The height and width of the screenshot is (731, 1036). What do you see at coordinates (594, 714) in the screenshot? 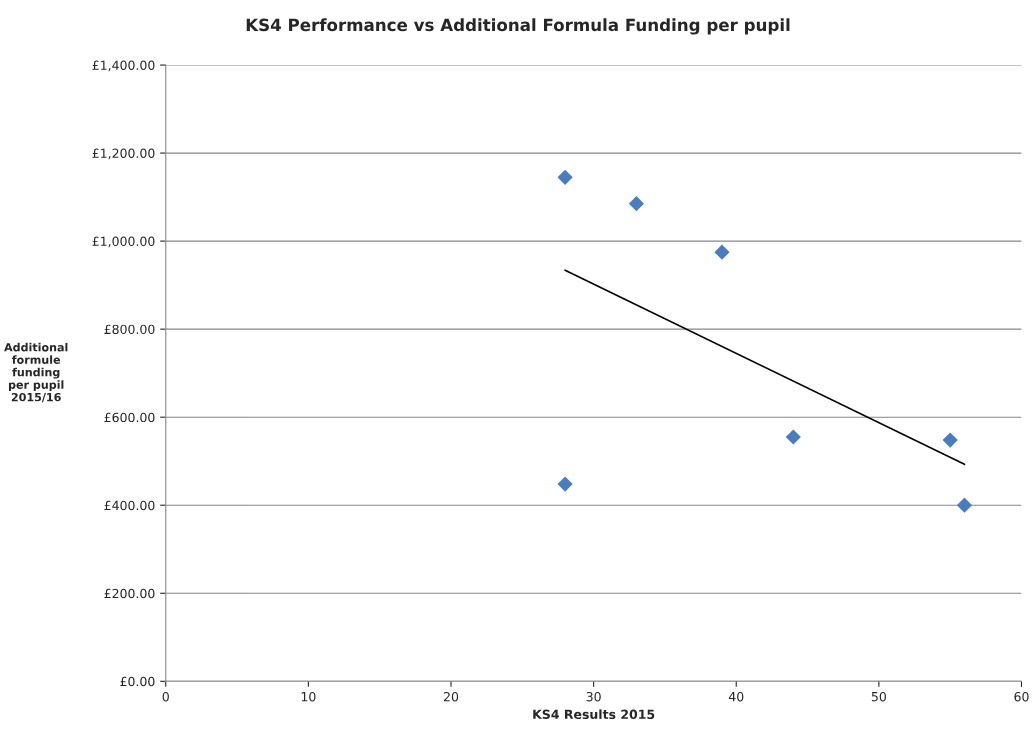
I see `x-axis-title: KS4 Results 2015` at bounding box center [594, 714].